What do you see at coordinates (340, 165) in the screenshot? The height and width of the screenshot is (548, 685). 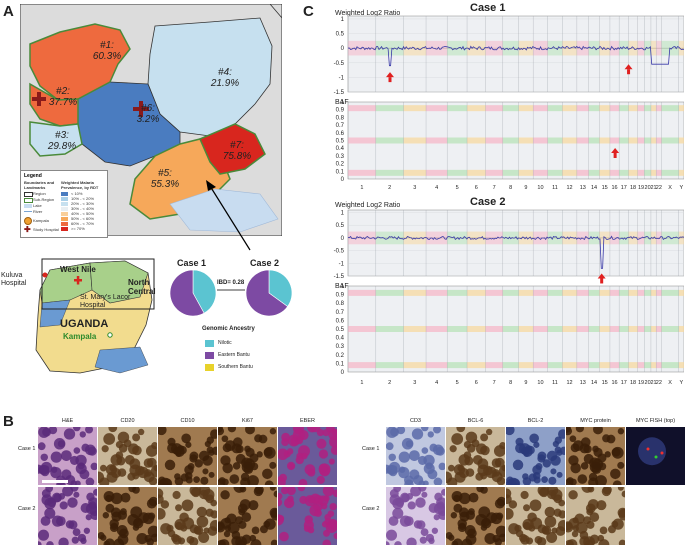 I see `baf-tick: 0.2` at bounding box center [340, 165].